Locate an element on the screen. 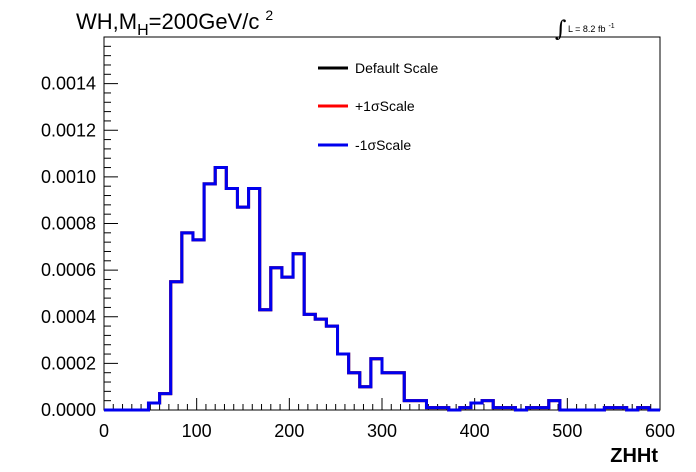 Image resolution: width=696 pixels, height=472 pixels. legend: Default Scale +1σScale -1σScale is located at coordinates (378, 106).